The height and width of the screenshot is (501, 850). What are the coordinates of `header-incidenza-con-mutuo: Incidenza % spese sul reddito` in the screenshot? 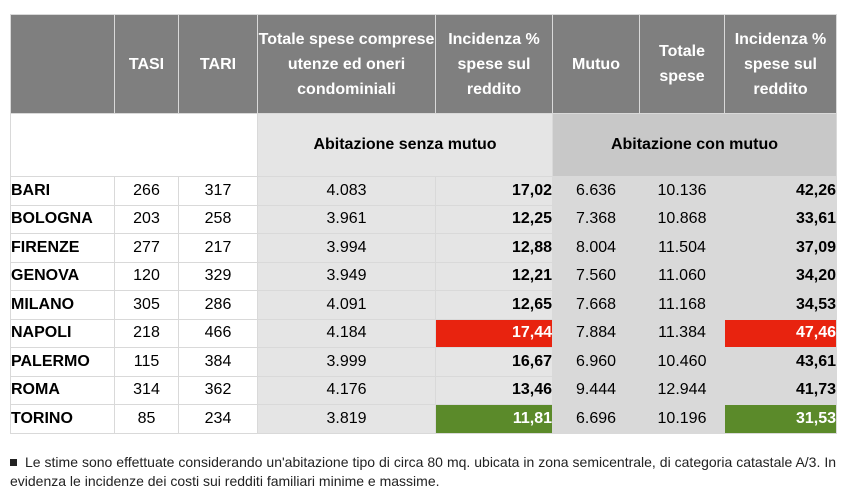 It's located at (780, 64).